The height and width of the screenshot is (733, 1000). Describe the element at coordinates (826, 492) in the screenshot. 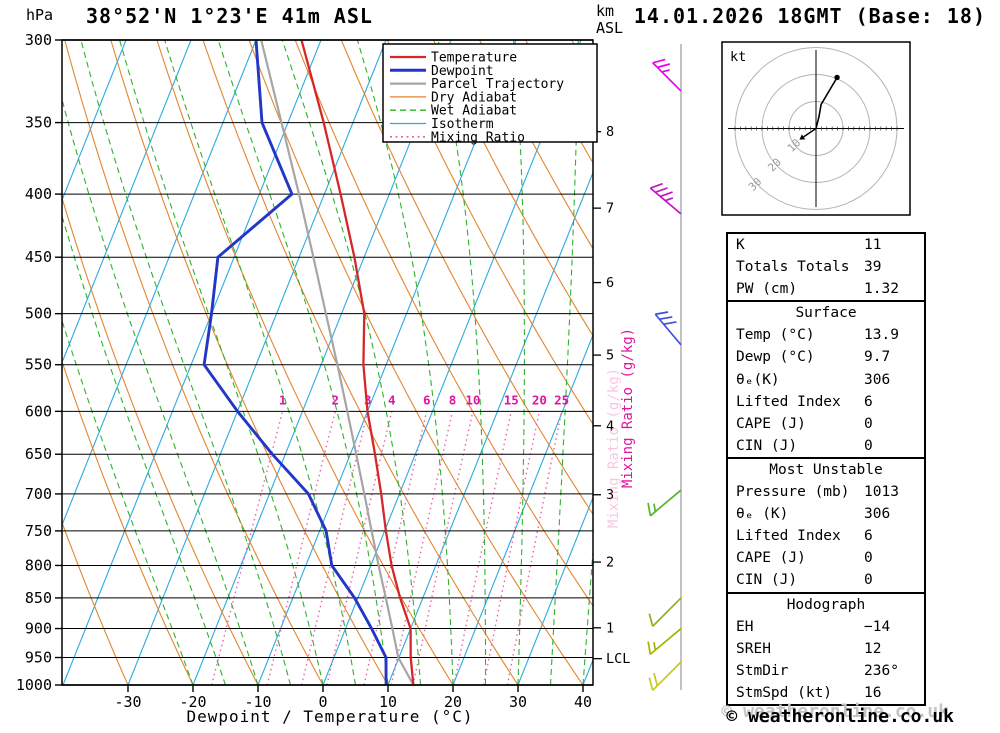

I see `table-row: Pressure (mb) 1013` at that location.